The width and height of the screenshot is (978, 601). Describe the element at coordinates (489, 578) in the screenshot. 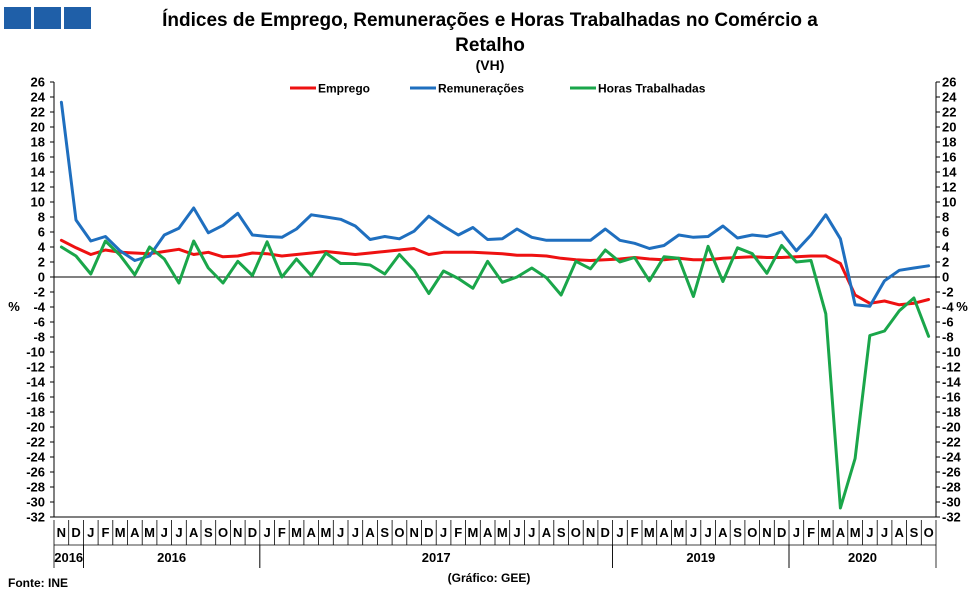

I see `chart-credit: (Gráfico: GEE)` at that location.